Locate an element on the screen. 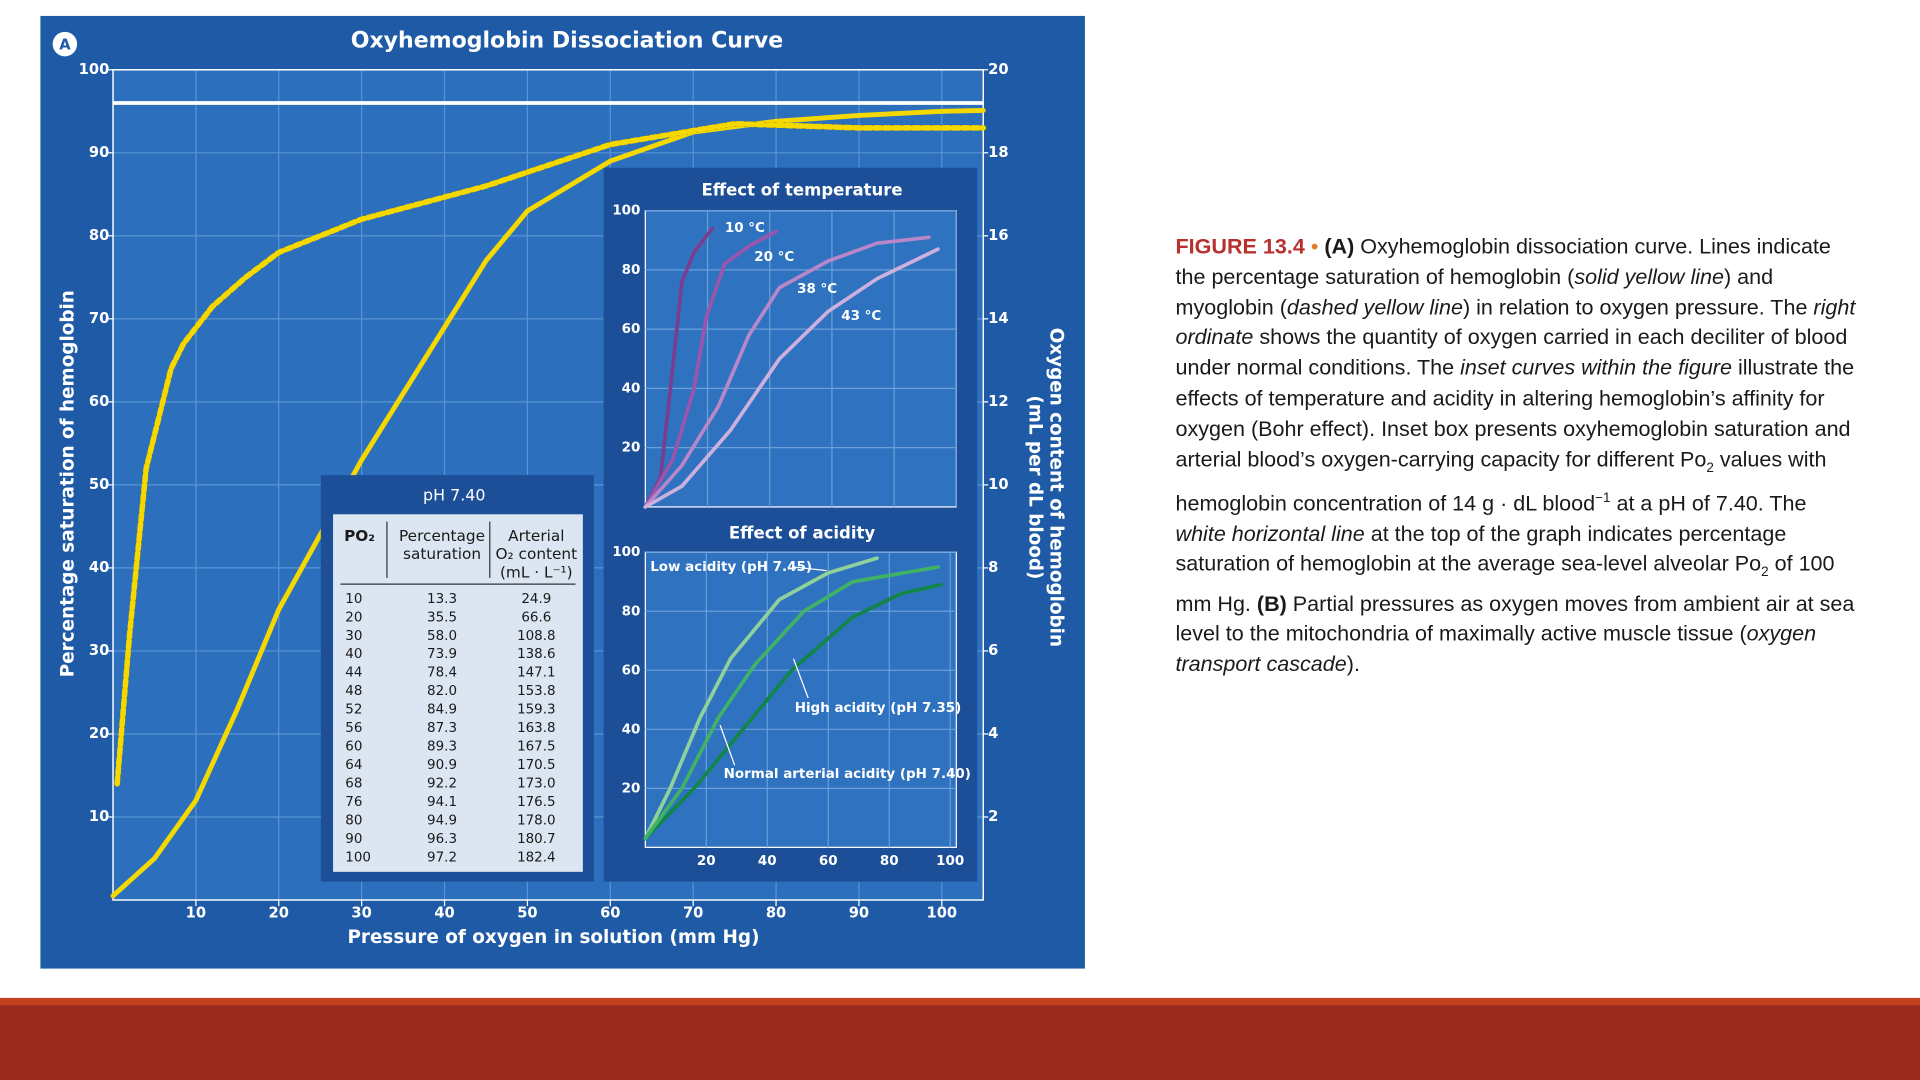 This screenshot has width=1920, height=1080. footer-bar is located at coordinates (960, 1038).